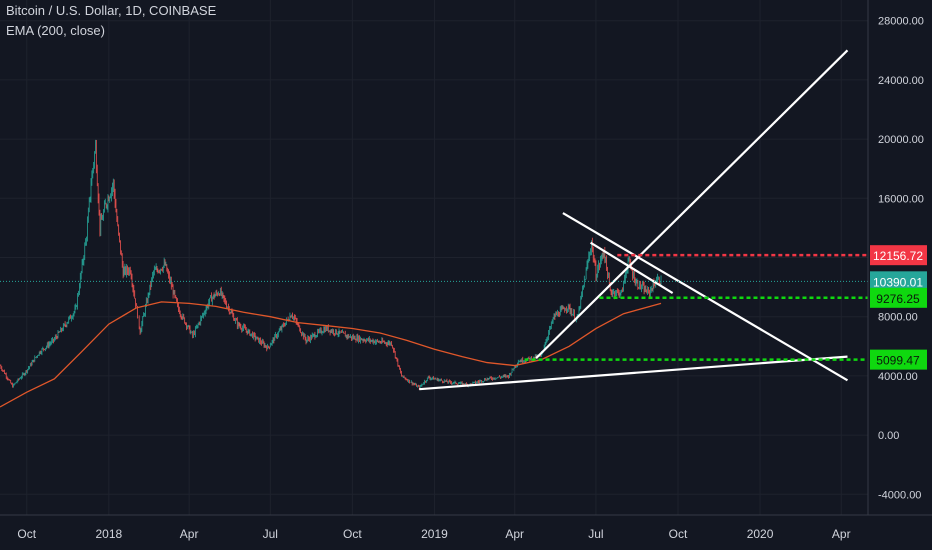  I want to click on price-tag-label: 10390.01, so click(898, 282).